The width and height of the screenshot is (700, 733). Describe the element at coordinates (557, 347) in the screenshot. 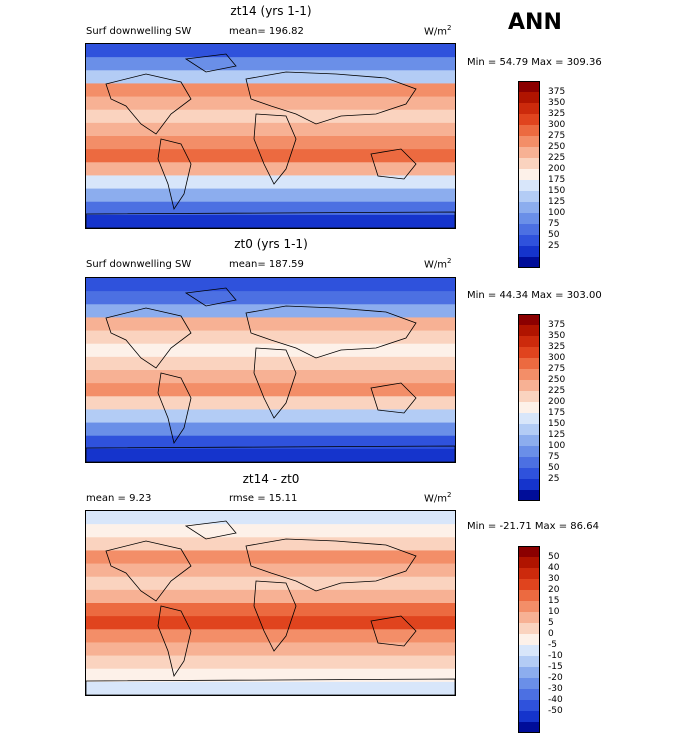

I see `colorbar-tick-label: 325` at that location.